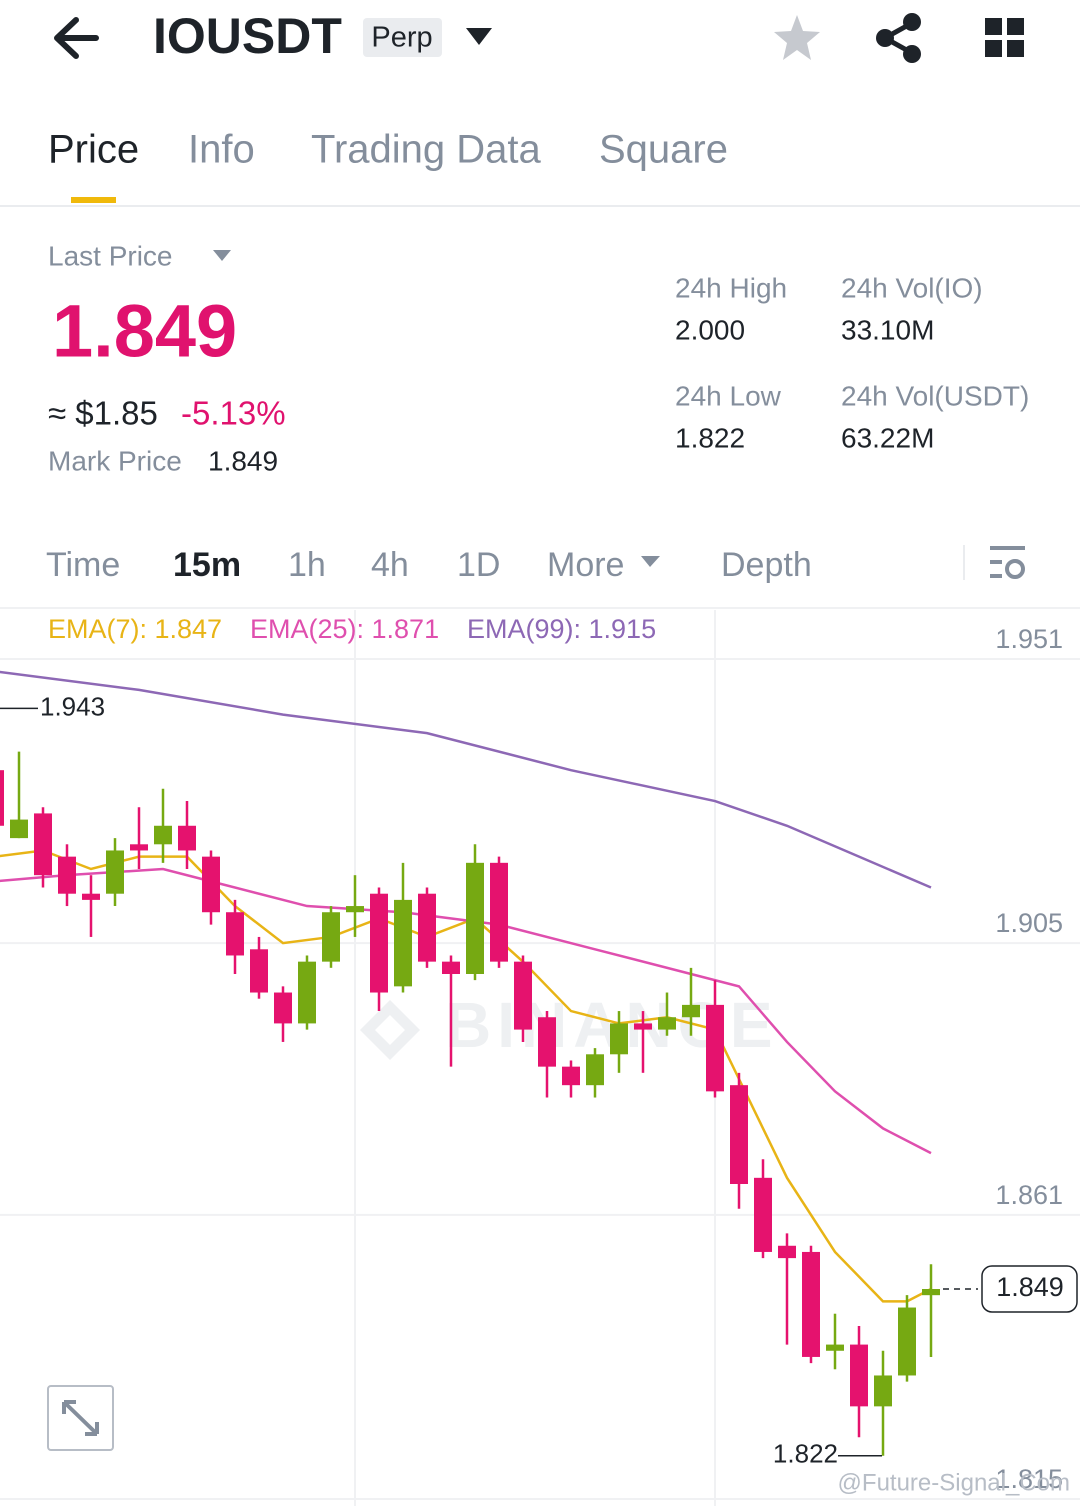 This screenshot has height=1506, width=1080. What do you see at coordinates (710, 437) in the screenshot?
I see `stat-value: 1.822` at bounding box center [710, 437].